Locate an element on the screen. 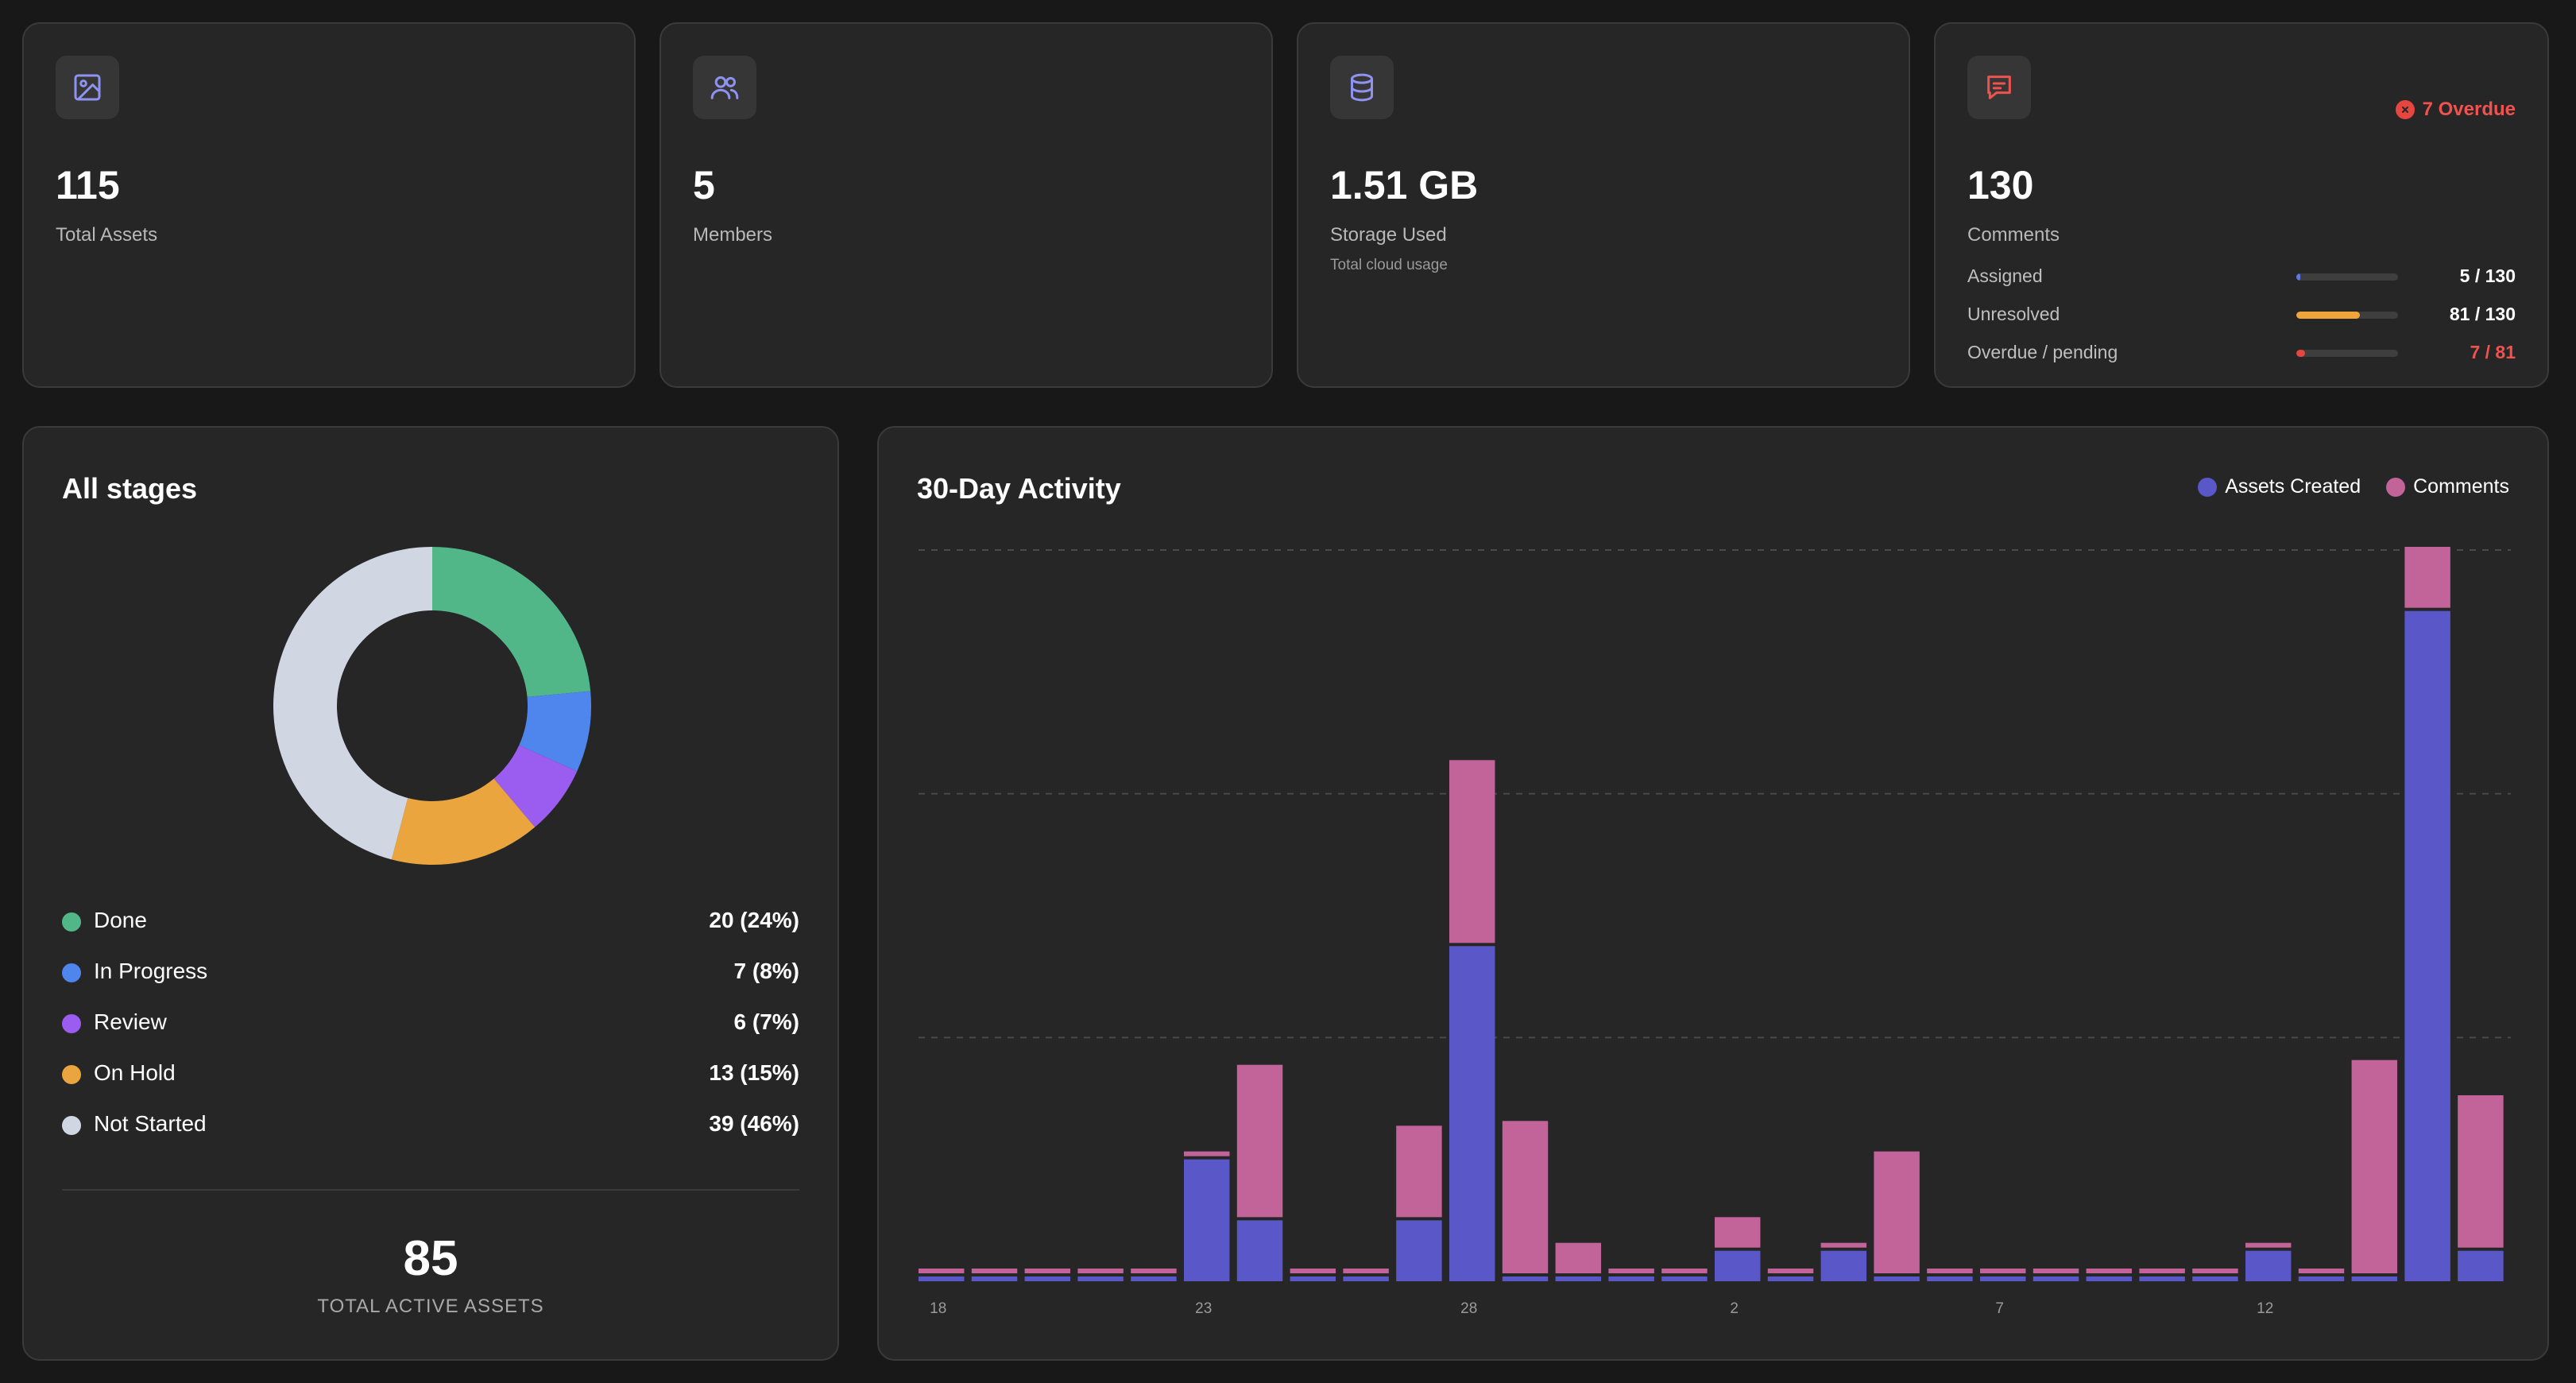  comments-unresolved-row: Unresolved 81 / 130 is located at coordinates (2241, 314).